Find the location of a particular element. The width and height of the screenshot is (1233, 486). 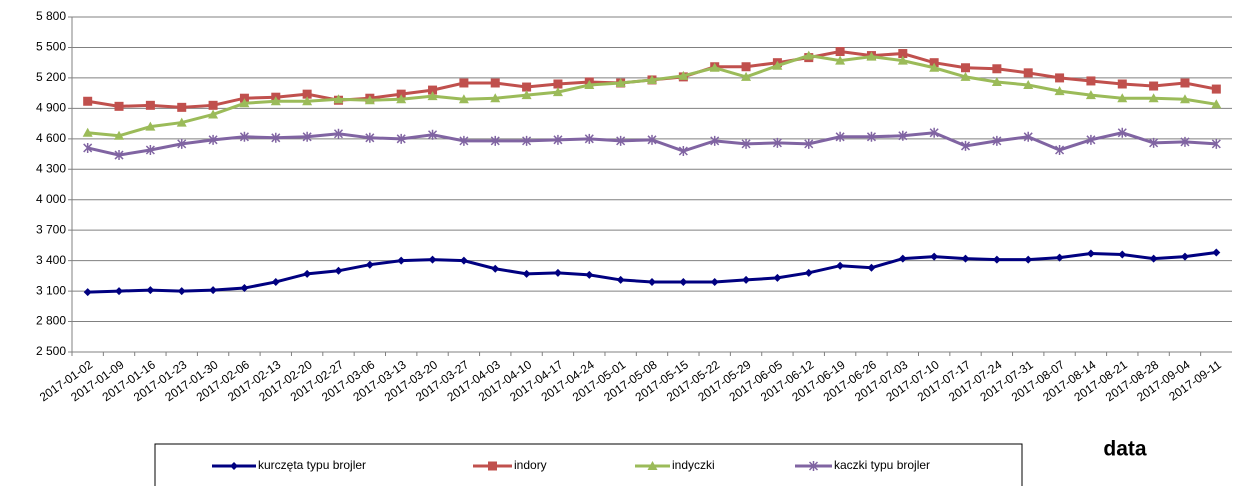

y-tick-label: 3 100 is located at coordinates (51, 290).